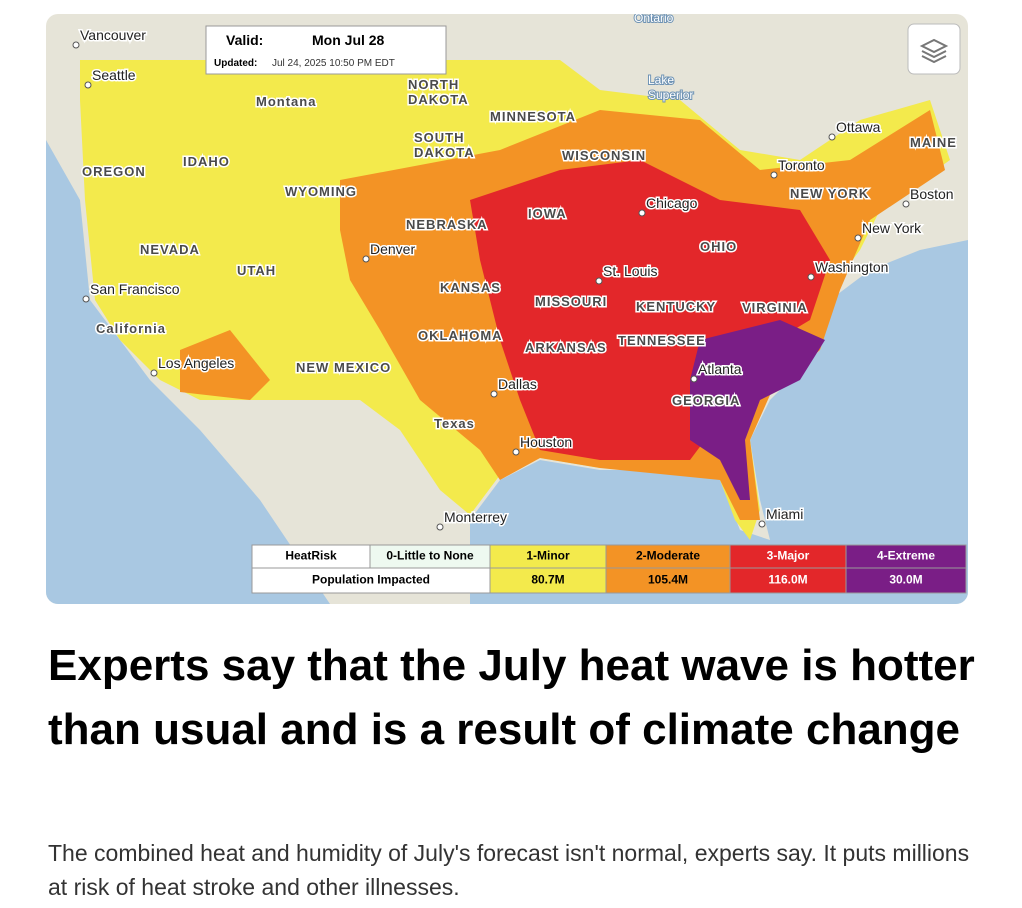 Image resolution: width=1022 pixels, height=908 pixels. What do you see at coordinates (858, 127) in the screenshot?
I see `city-label: Ottawa` at bounding box center [858, 127].